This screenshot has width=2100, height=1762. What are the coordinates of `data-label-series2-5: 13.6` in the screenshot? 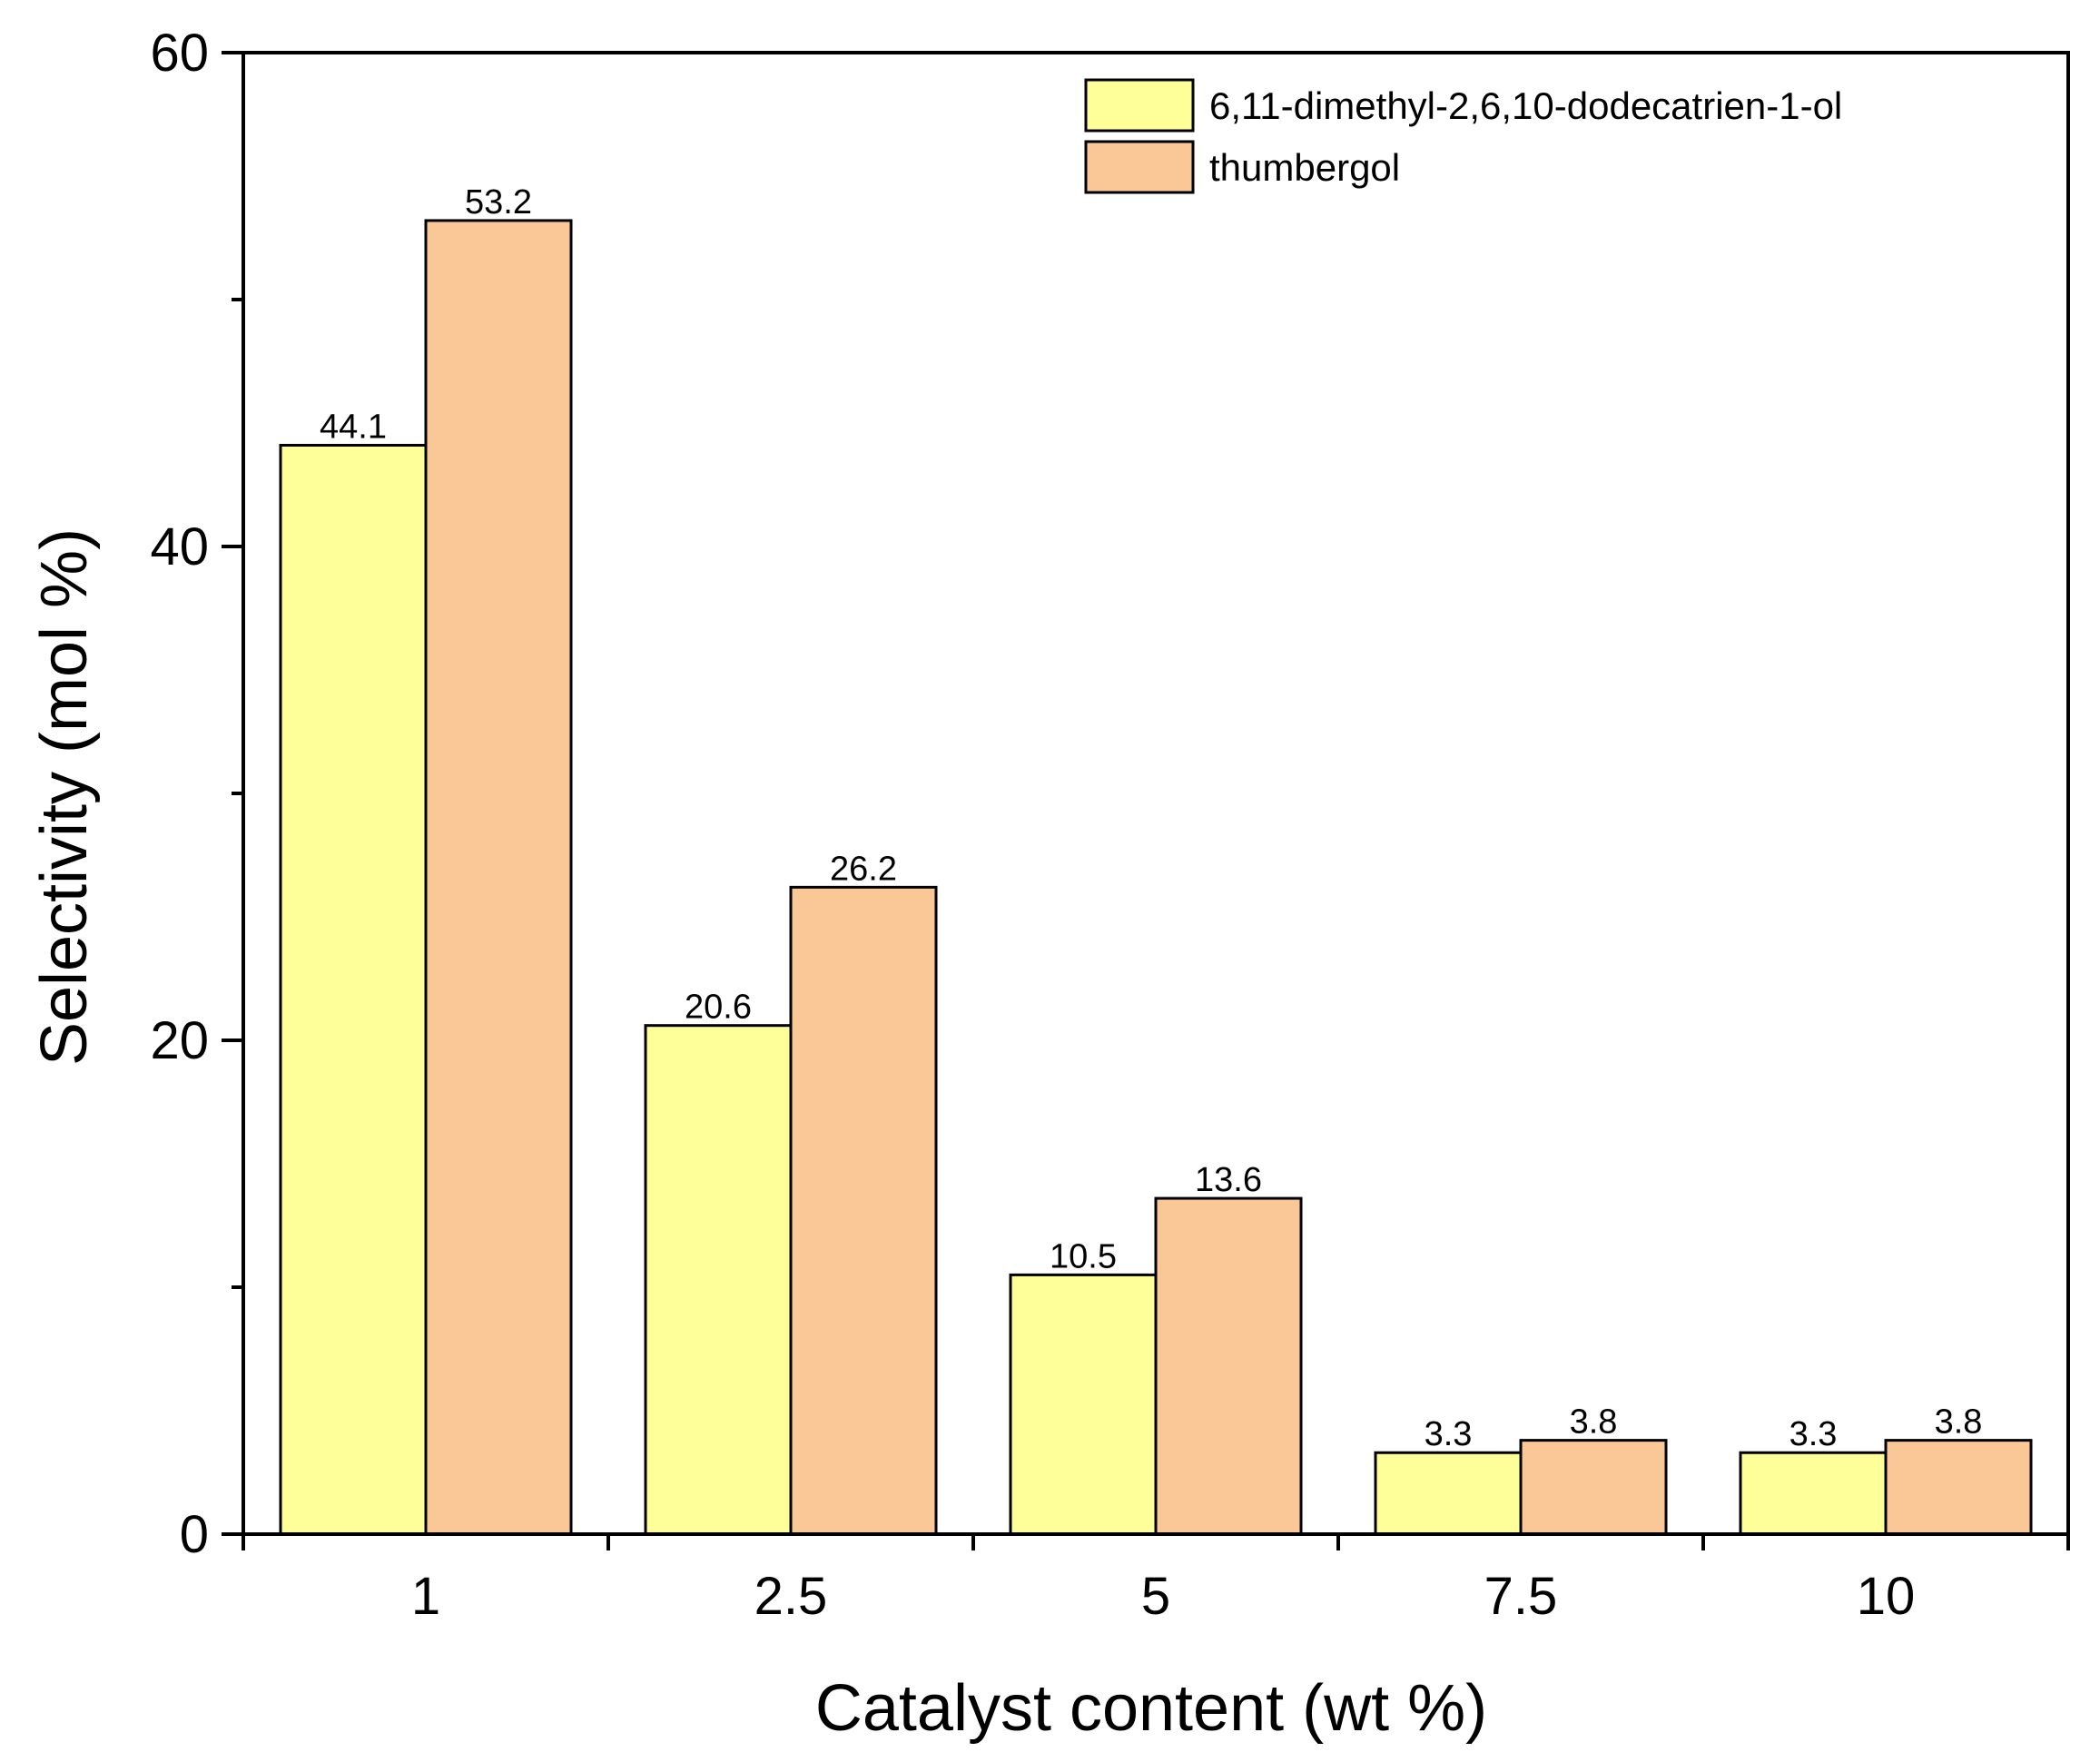 It's located at (1228, 1180).